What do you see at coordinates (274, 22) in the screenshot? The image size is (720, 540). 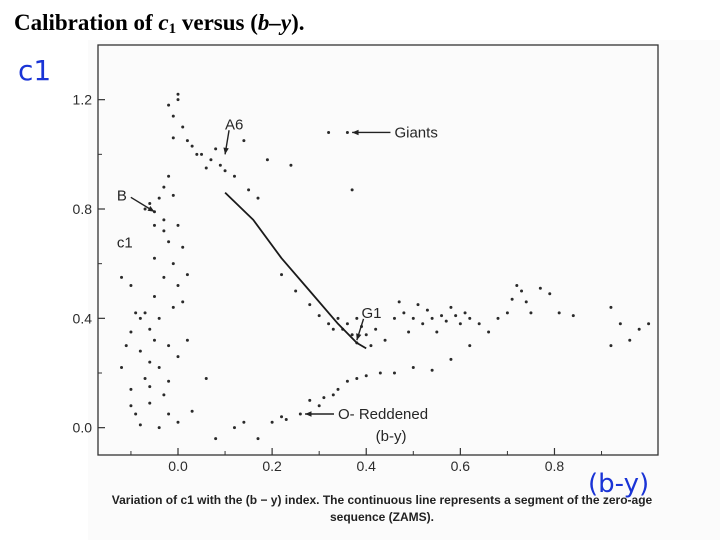 I see `title-by: b–y` at bounding box center [274, 22].